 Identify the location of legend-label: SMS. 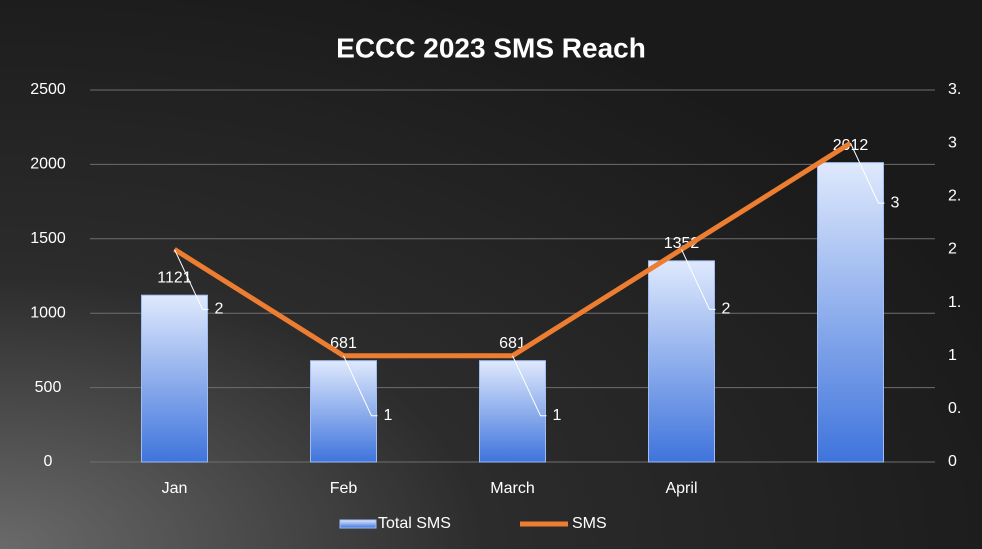
(589, 523).